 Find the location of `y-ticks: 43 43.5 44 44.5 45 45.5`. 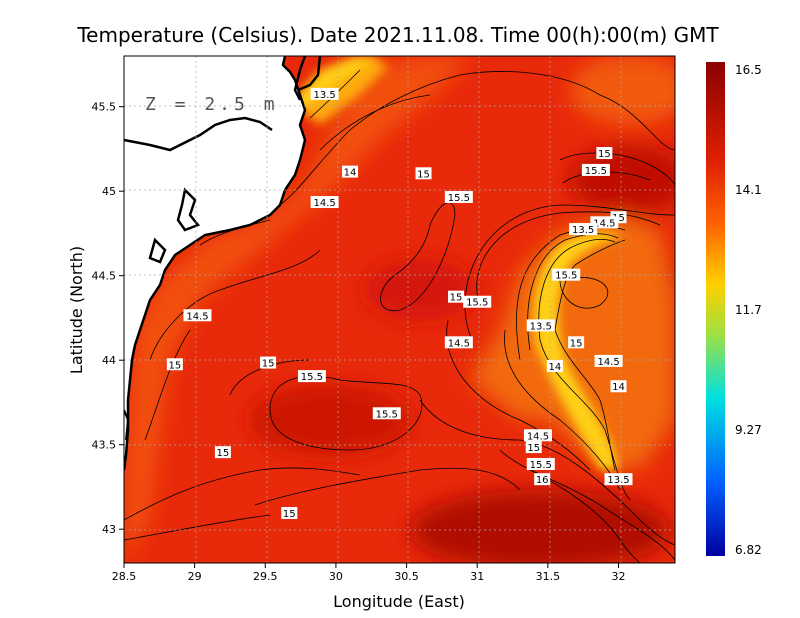

y-ticks: 43 43.5 44 44.5 45 45.5 is located at coordinates (108, 318).